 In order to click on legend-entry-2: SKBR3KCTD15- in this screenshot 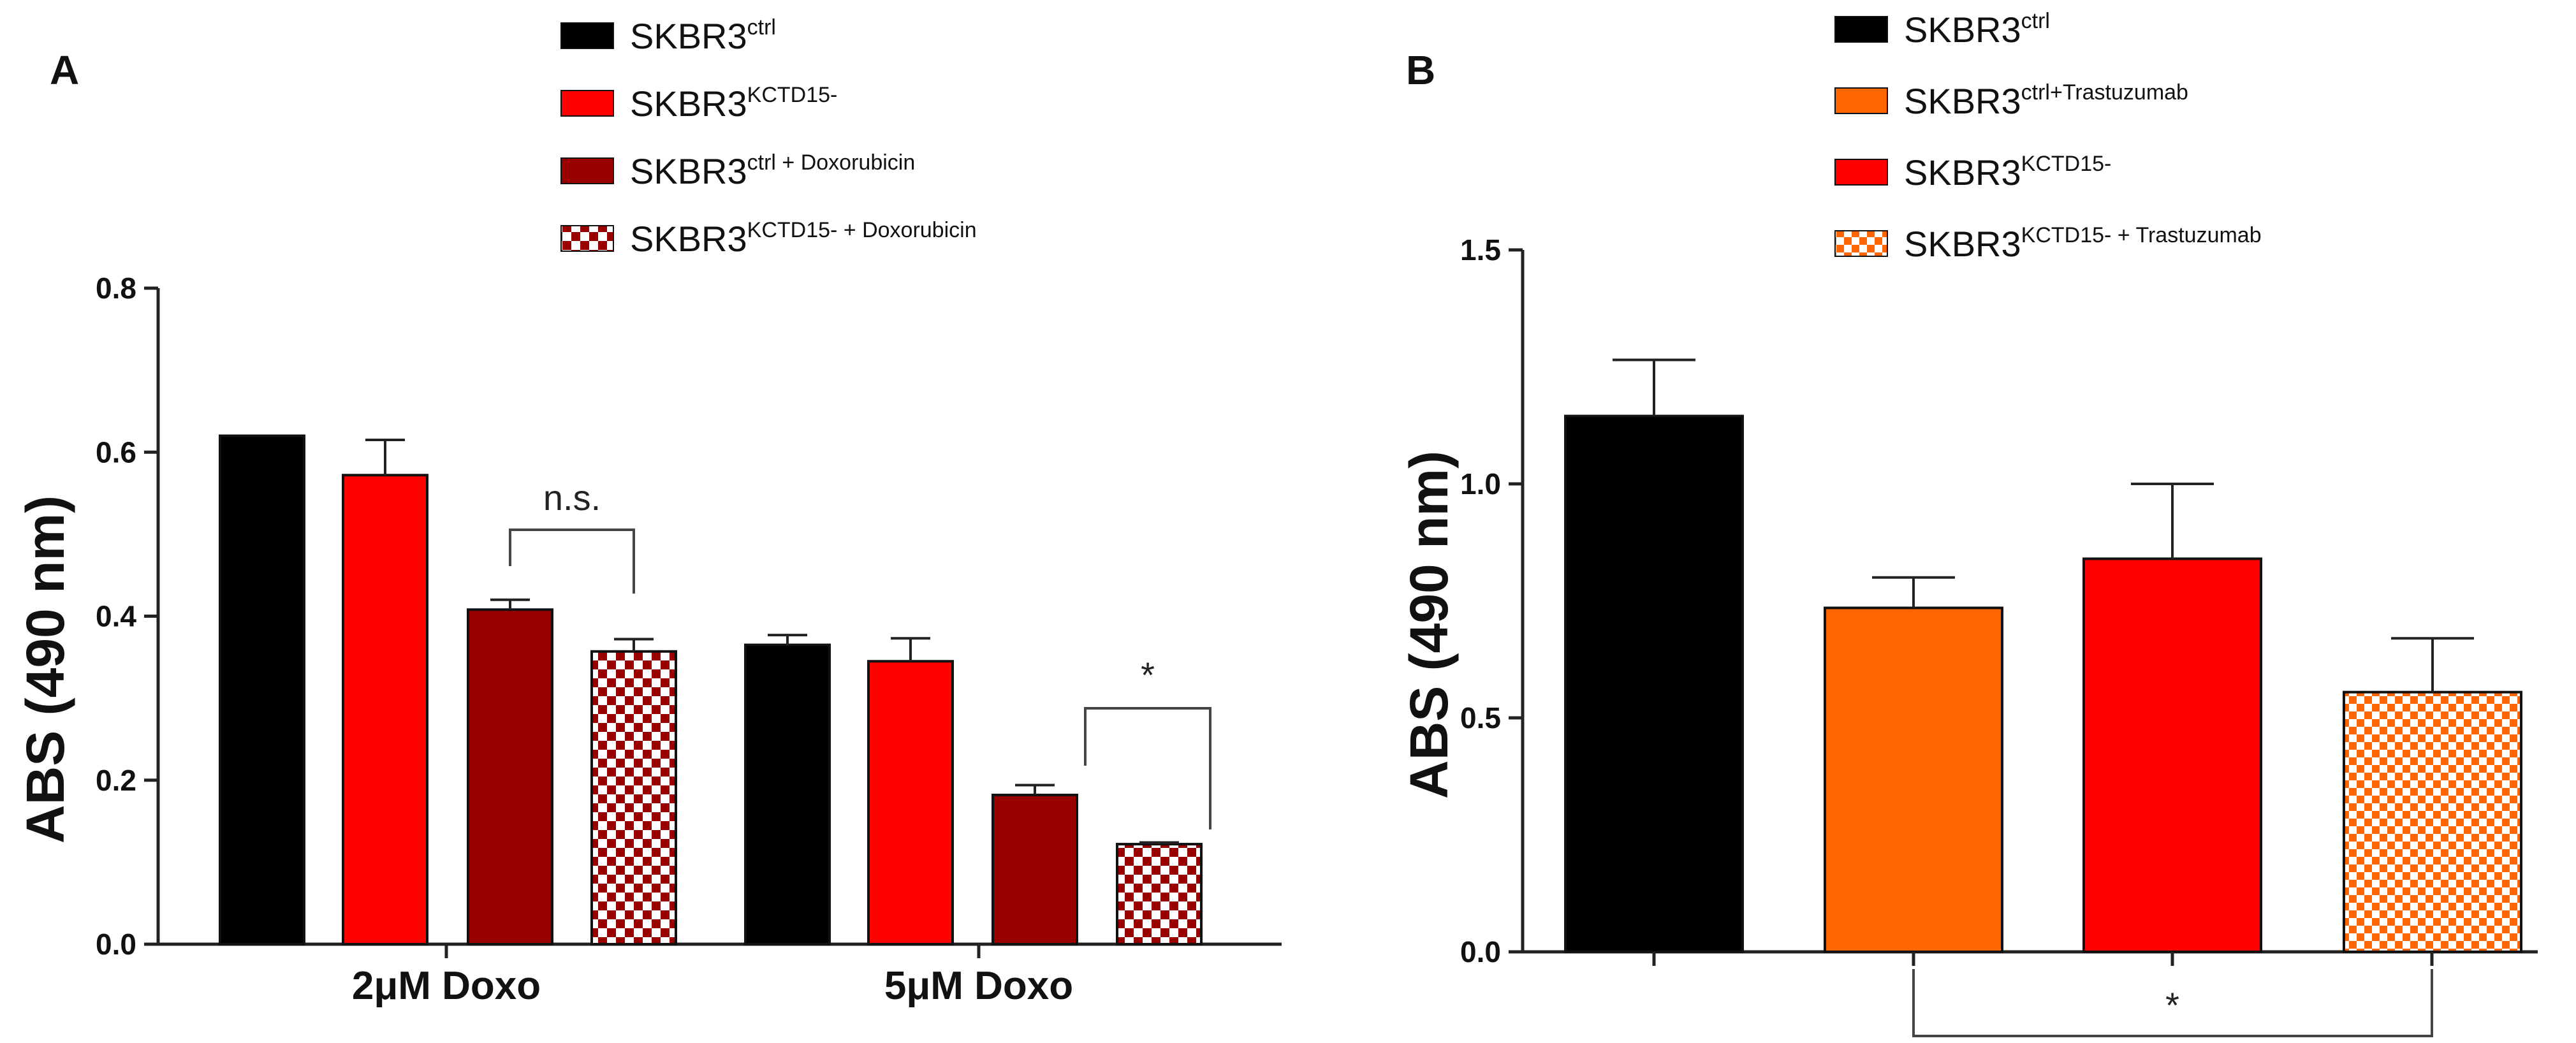, I will do `click(2008, 172)`.